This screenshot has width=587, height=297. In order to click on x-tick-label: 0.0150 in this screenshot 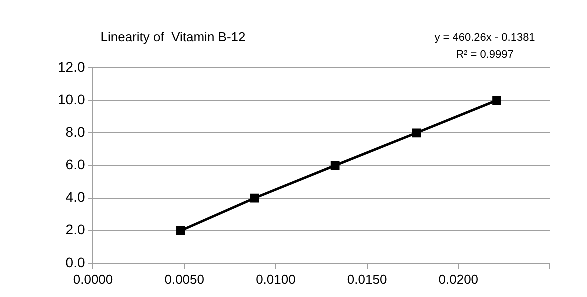, I will do `click(367, 279)`.